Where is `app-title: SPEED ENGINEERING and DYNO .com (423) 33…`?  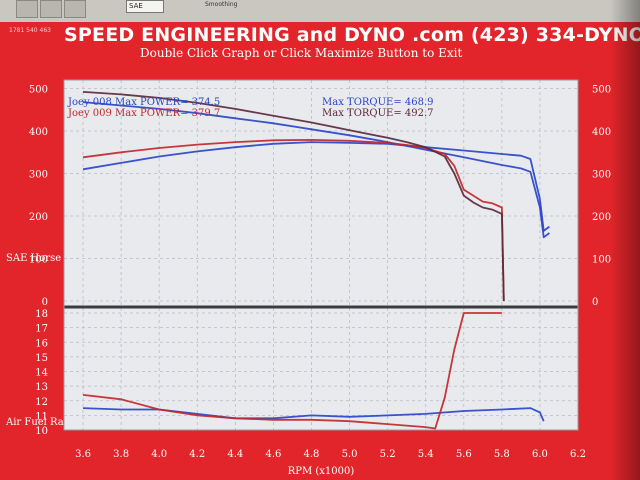 app-title: SPEED ENGINEERING and DYNO .com (423) 33… is located at coordinates (352, 35).